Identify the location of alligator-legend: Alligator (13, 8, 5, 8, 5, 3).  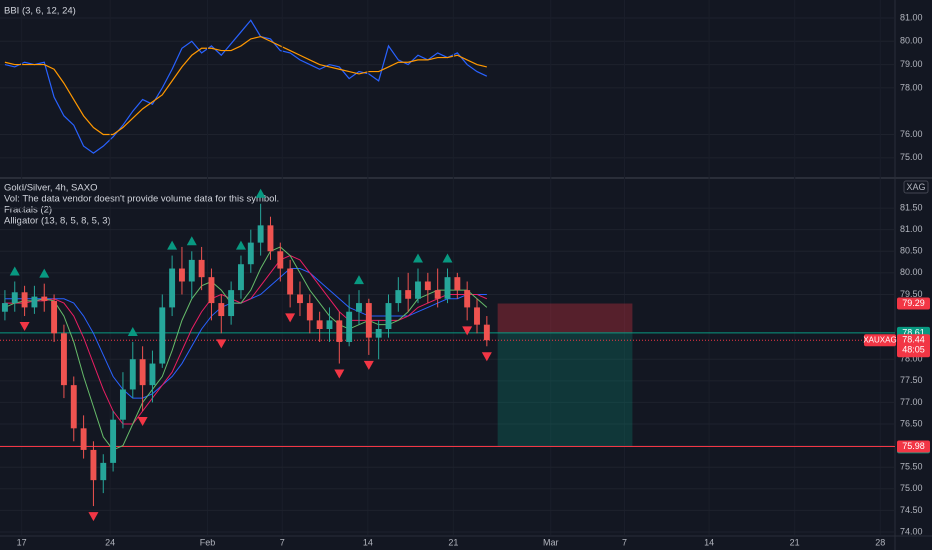
(57, 221).